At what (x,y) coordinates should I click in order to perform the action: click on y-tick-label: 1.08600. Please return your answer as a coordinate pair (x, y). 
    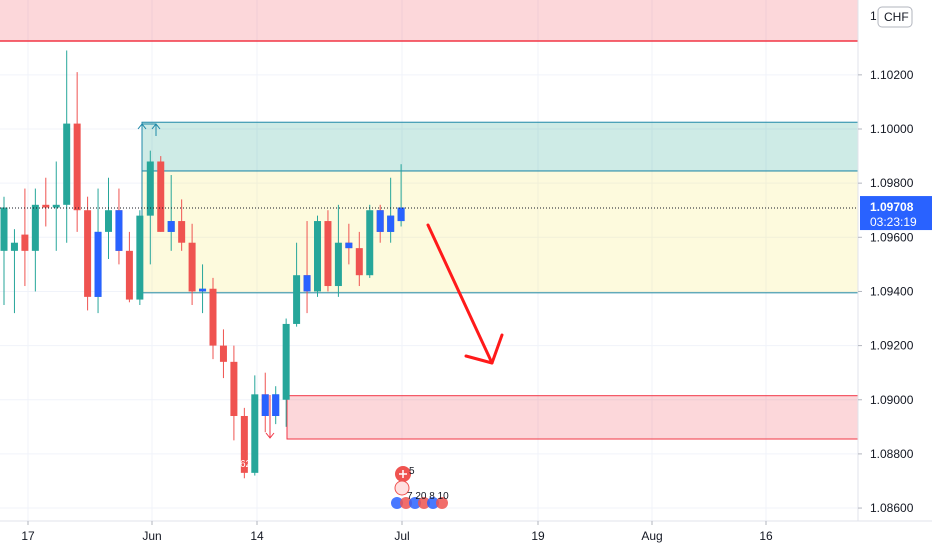
    Looking at the image, I should click on (892, 508).